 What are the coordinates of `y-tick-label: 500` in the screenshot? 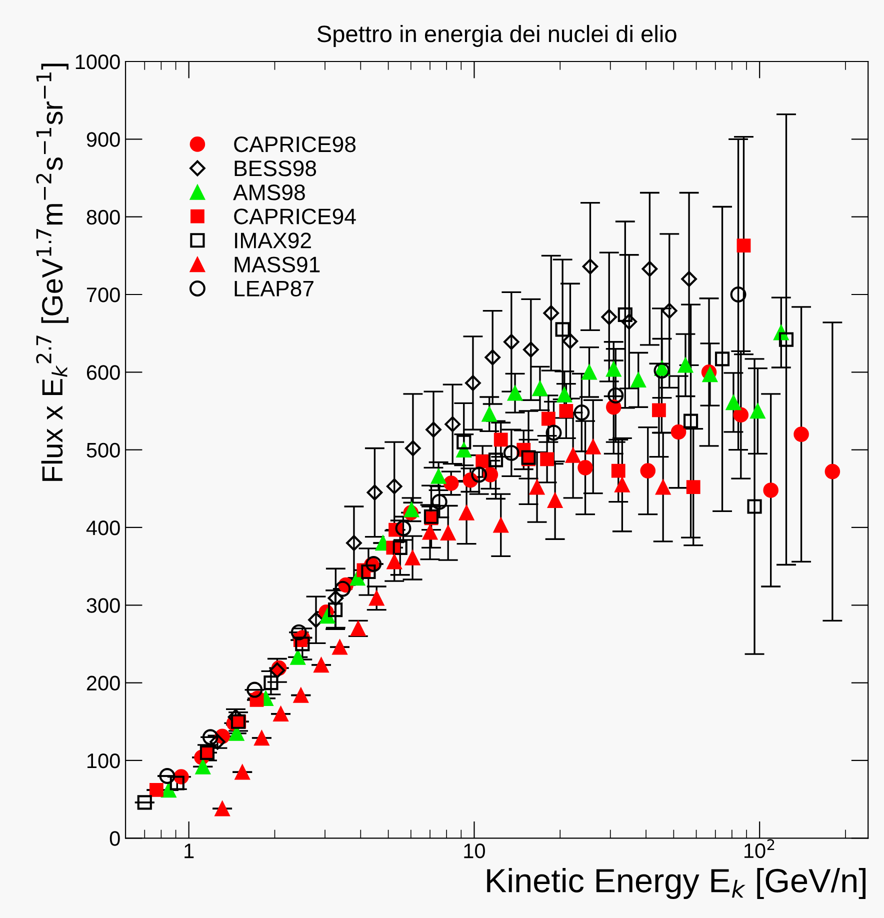 It's located at (103, 450).